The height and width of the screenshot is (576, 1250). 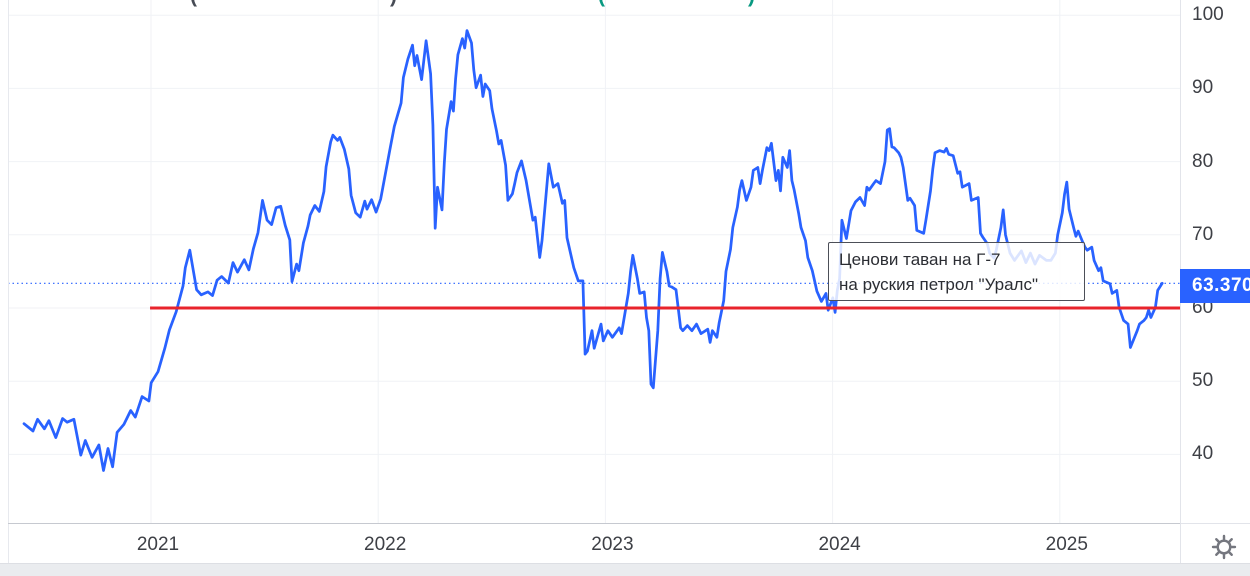 What do you see at coordinates (938, 284) in the screenshot?
I see `annotation-line-2: на руския петрол "Уралс"` at bounding box center [938, 284].